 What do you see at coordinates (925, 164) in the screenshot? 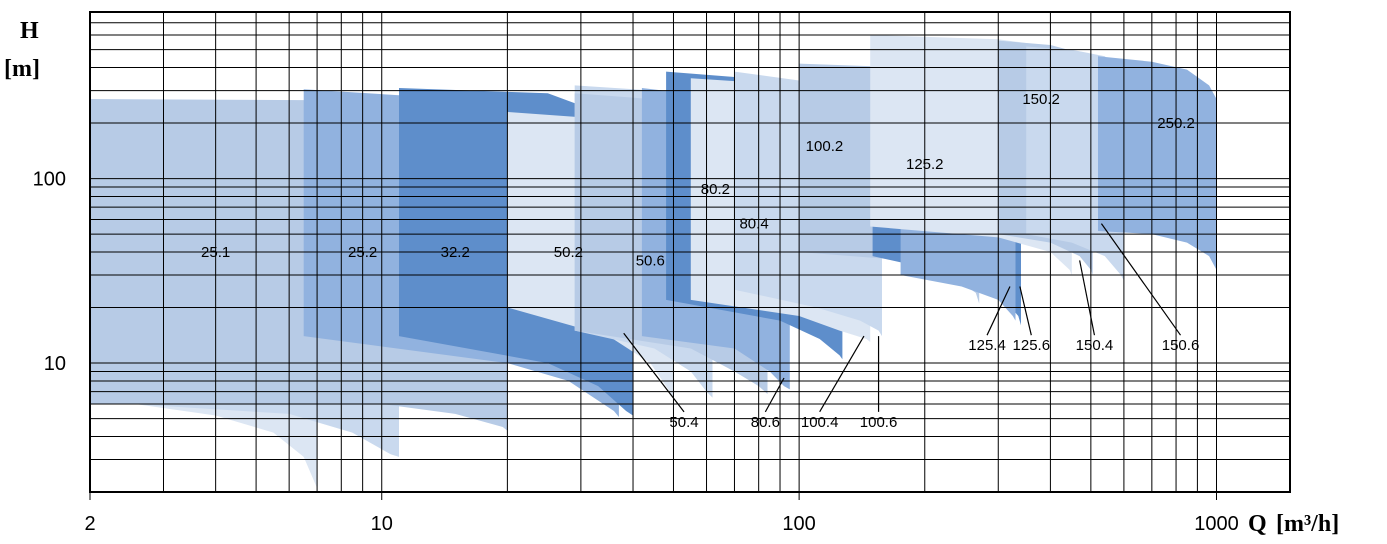
I see `series-label-125.2: 125.2` at bounding box center [925, 164].